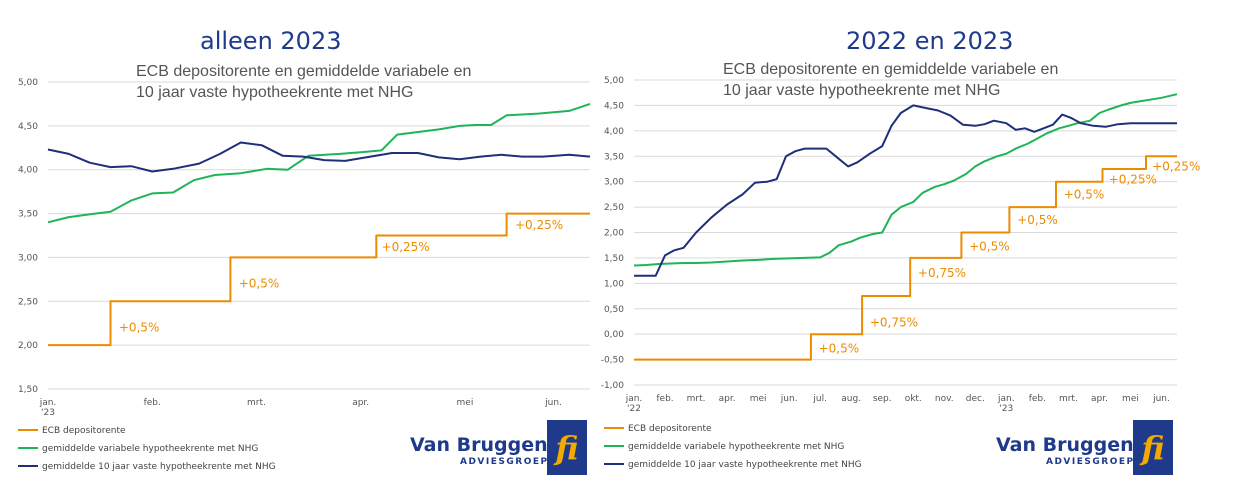 The height and width of the screenshot is (502, 1251). What do you see at coordinates (944, 399) in the screenshot?
I see `x-tick-label: nov.` at bounding box center [944, 399].